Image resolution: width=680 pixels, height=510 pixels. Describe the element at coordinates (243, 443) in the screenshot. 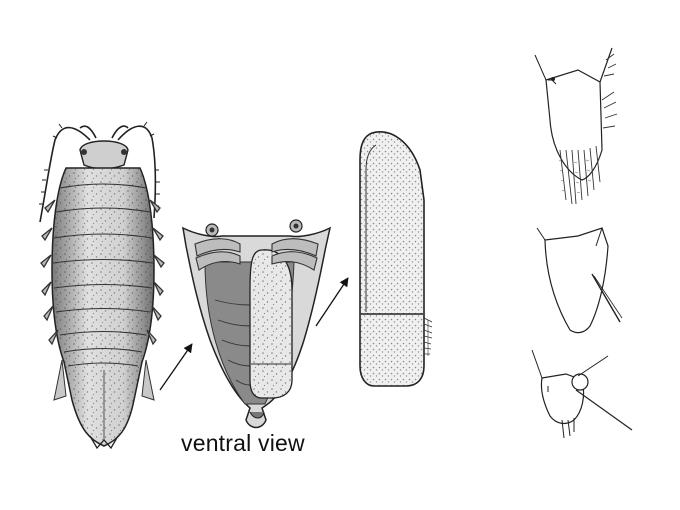

I see `ventral-view-caption: ventral view` at that location.